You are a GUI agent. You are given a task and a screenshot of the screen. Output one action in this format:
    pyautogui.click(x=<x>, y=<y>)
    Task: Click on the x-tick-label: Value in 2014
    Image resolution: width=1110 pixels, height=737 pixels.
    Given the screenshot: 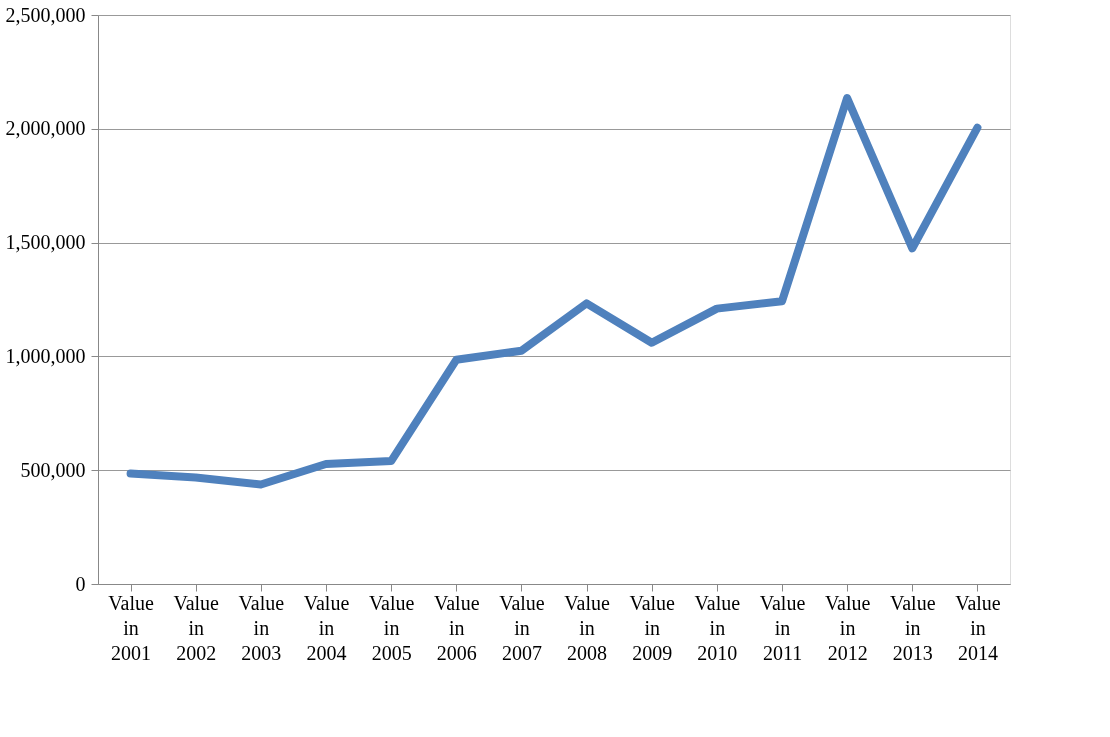 What is the action you would take?
    pyautogui.click(x=978, y=627)
    